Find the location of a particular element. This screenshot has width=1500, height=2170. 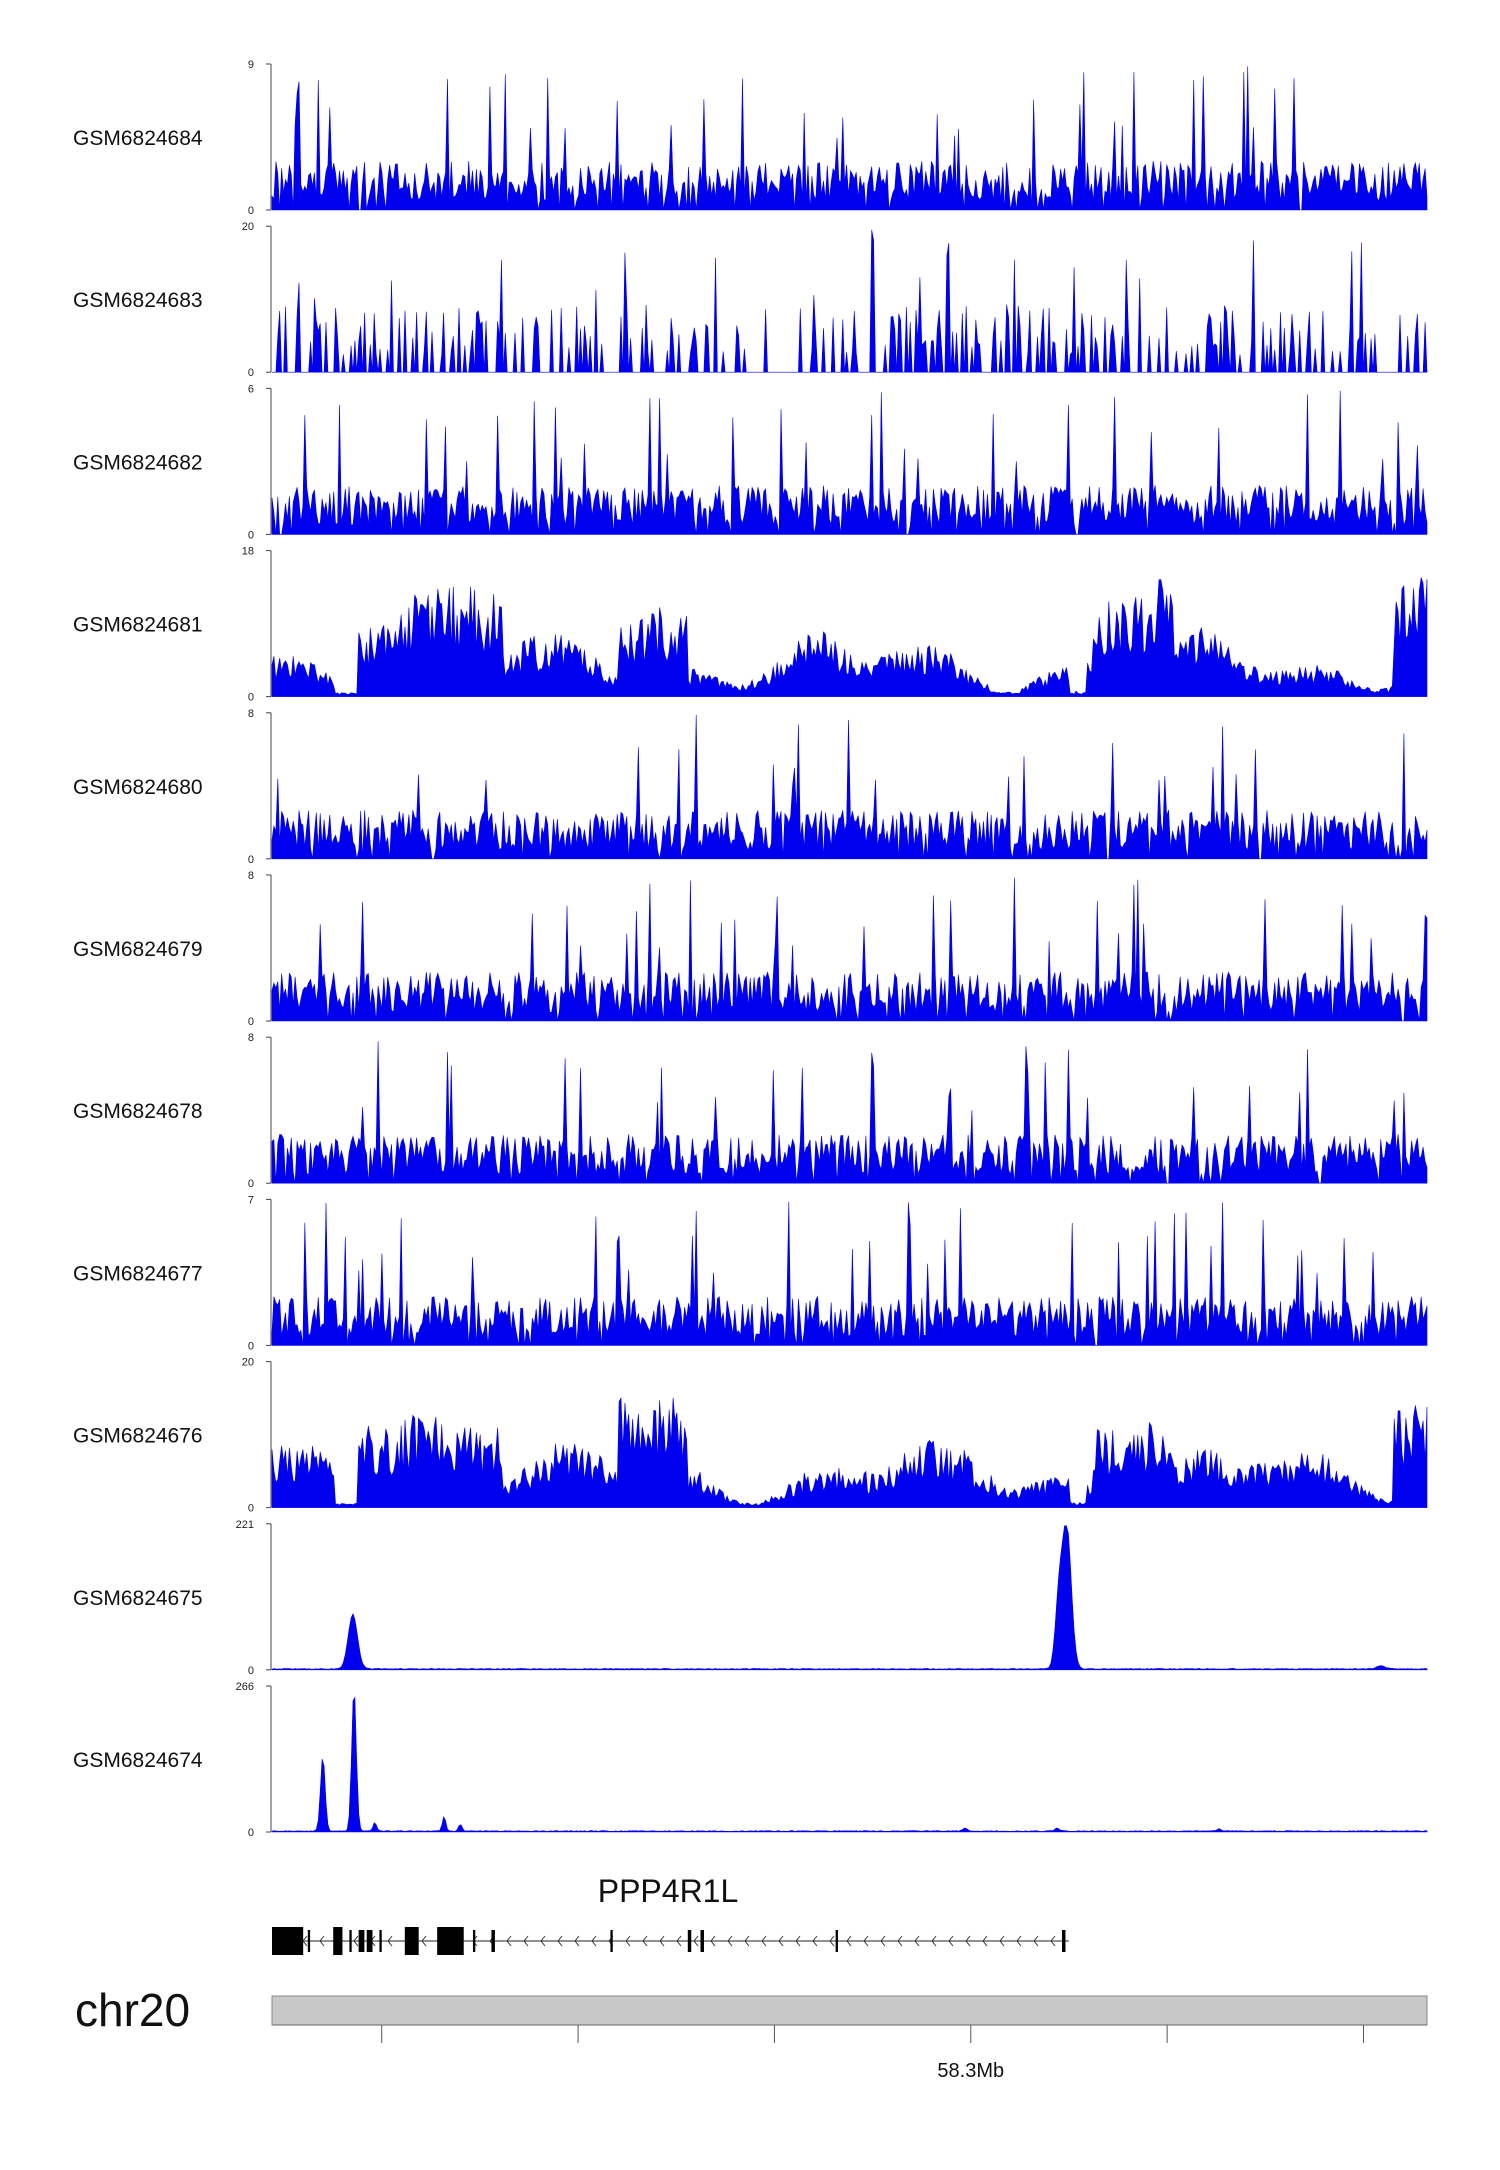

track-GSM6824684: GSM6824684 9 0 is located at coordinates (750, 138).